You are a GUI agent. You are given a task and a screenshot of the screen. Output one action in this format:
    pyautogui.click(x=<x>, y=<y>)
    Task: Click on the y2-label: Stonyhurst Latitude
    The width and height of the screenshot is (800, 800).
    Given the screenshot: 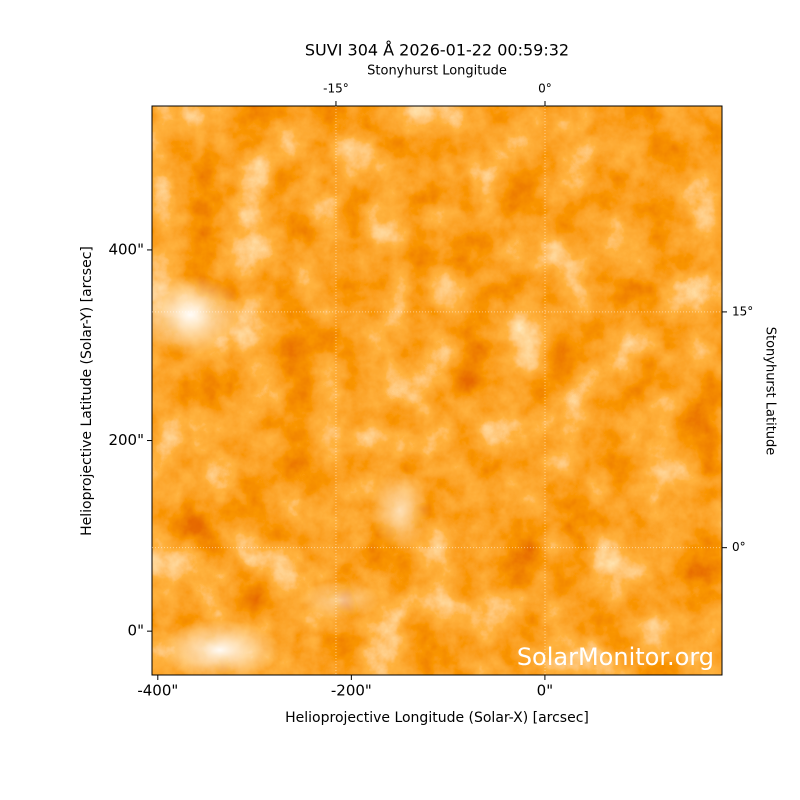 What is the action you would take?
    pyautogui.click(x=770, y=391)
    